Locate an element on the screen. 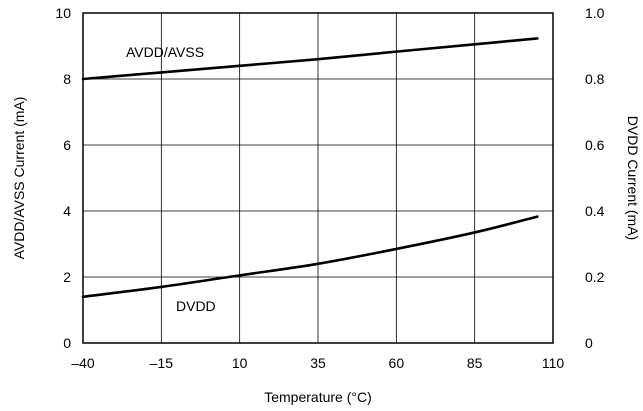  y-left-tick-label: 8 is located at coordinates (67, 79).